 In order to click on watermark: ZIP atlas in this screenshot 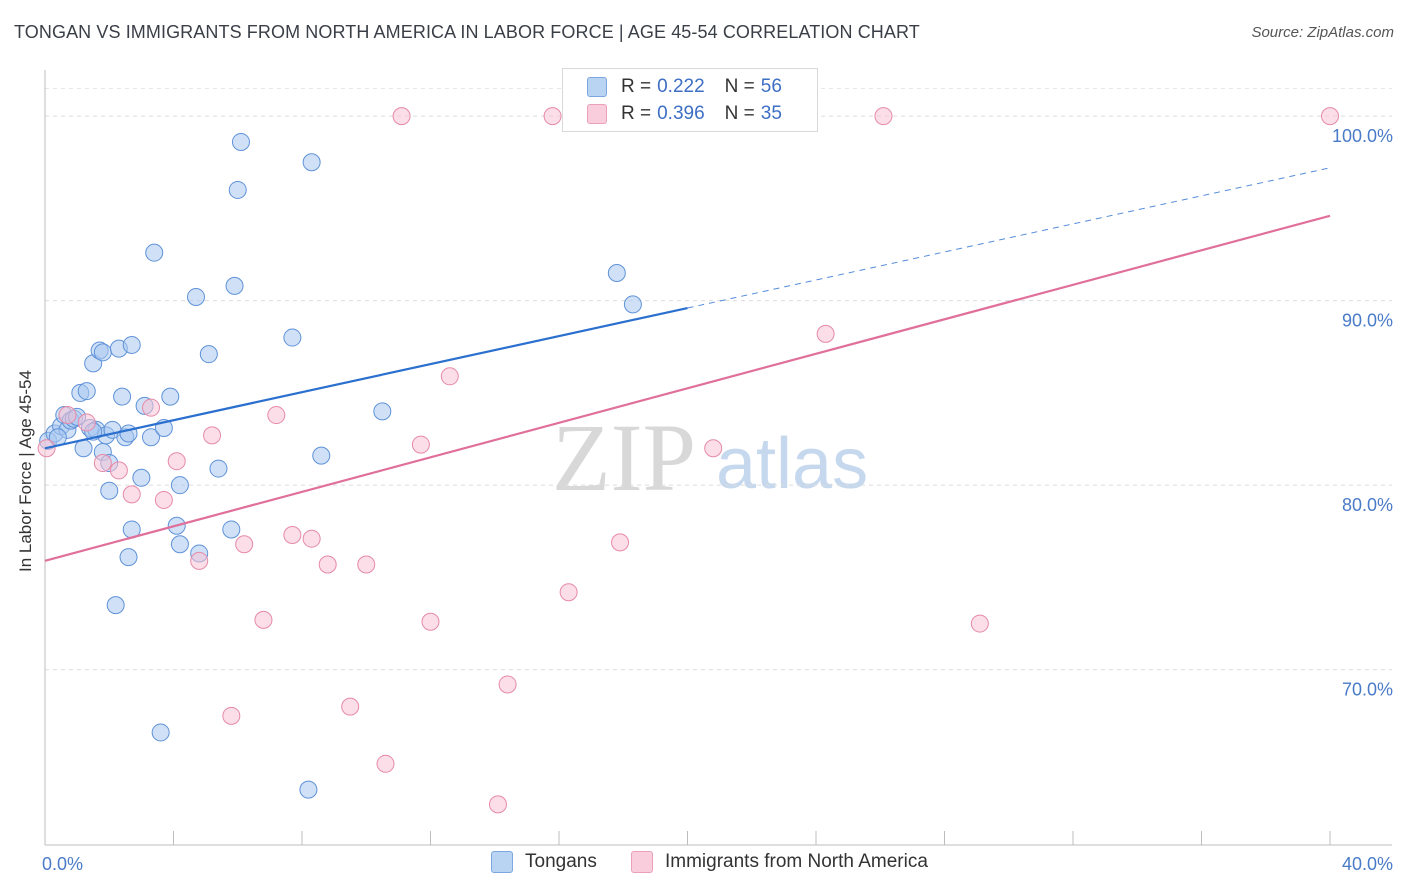, I will do `click(710, 457)`.